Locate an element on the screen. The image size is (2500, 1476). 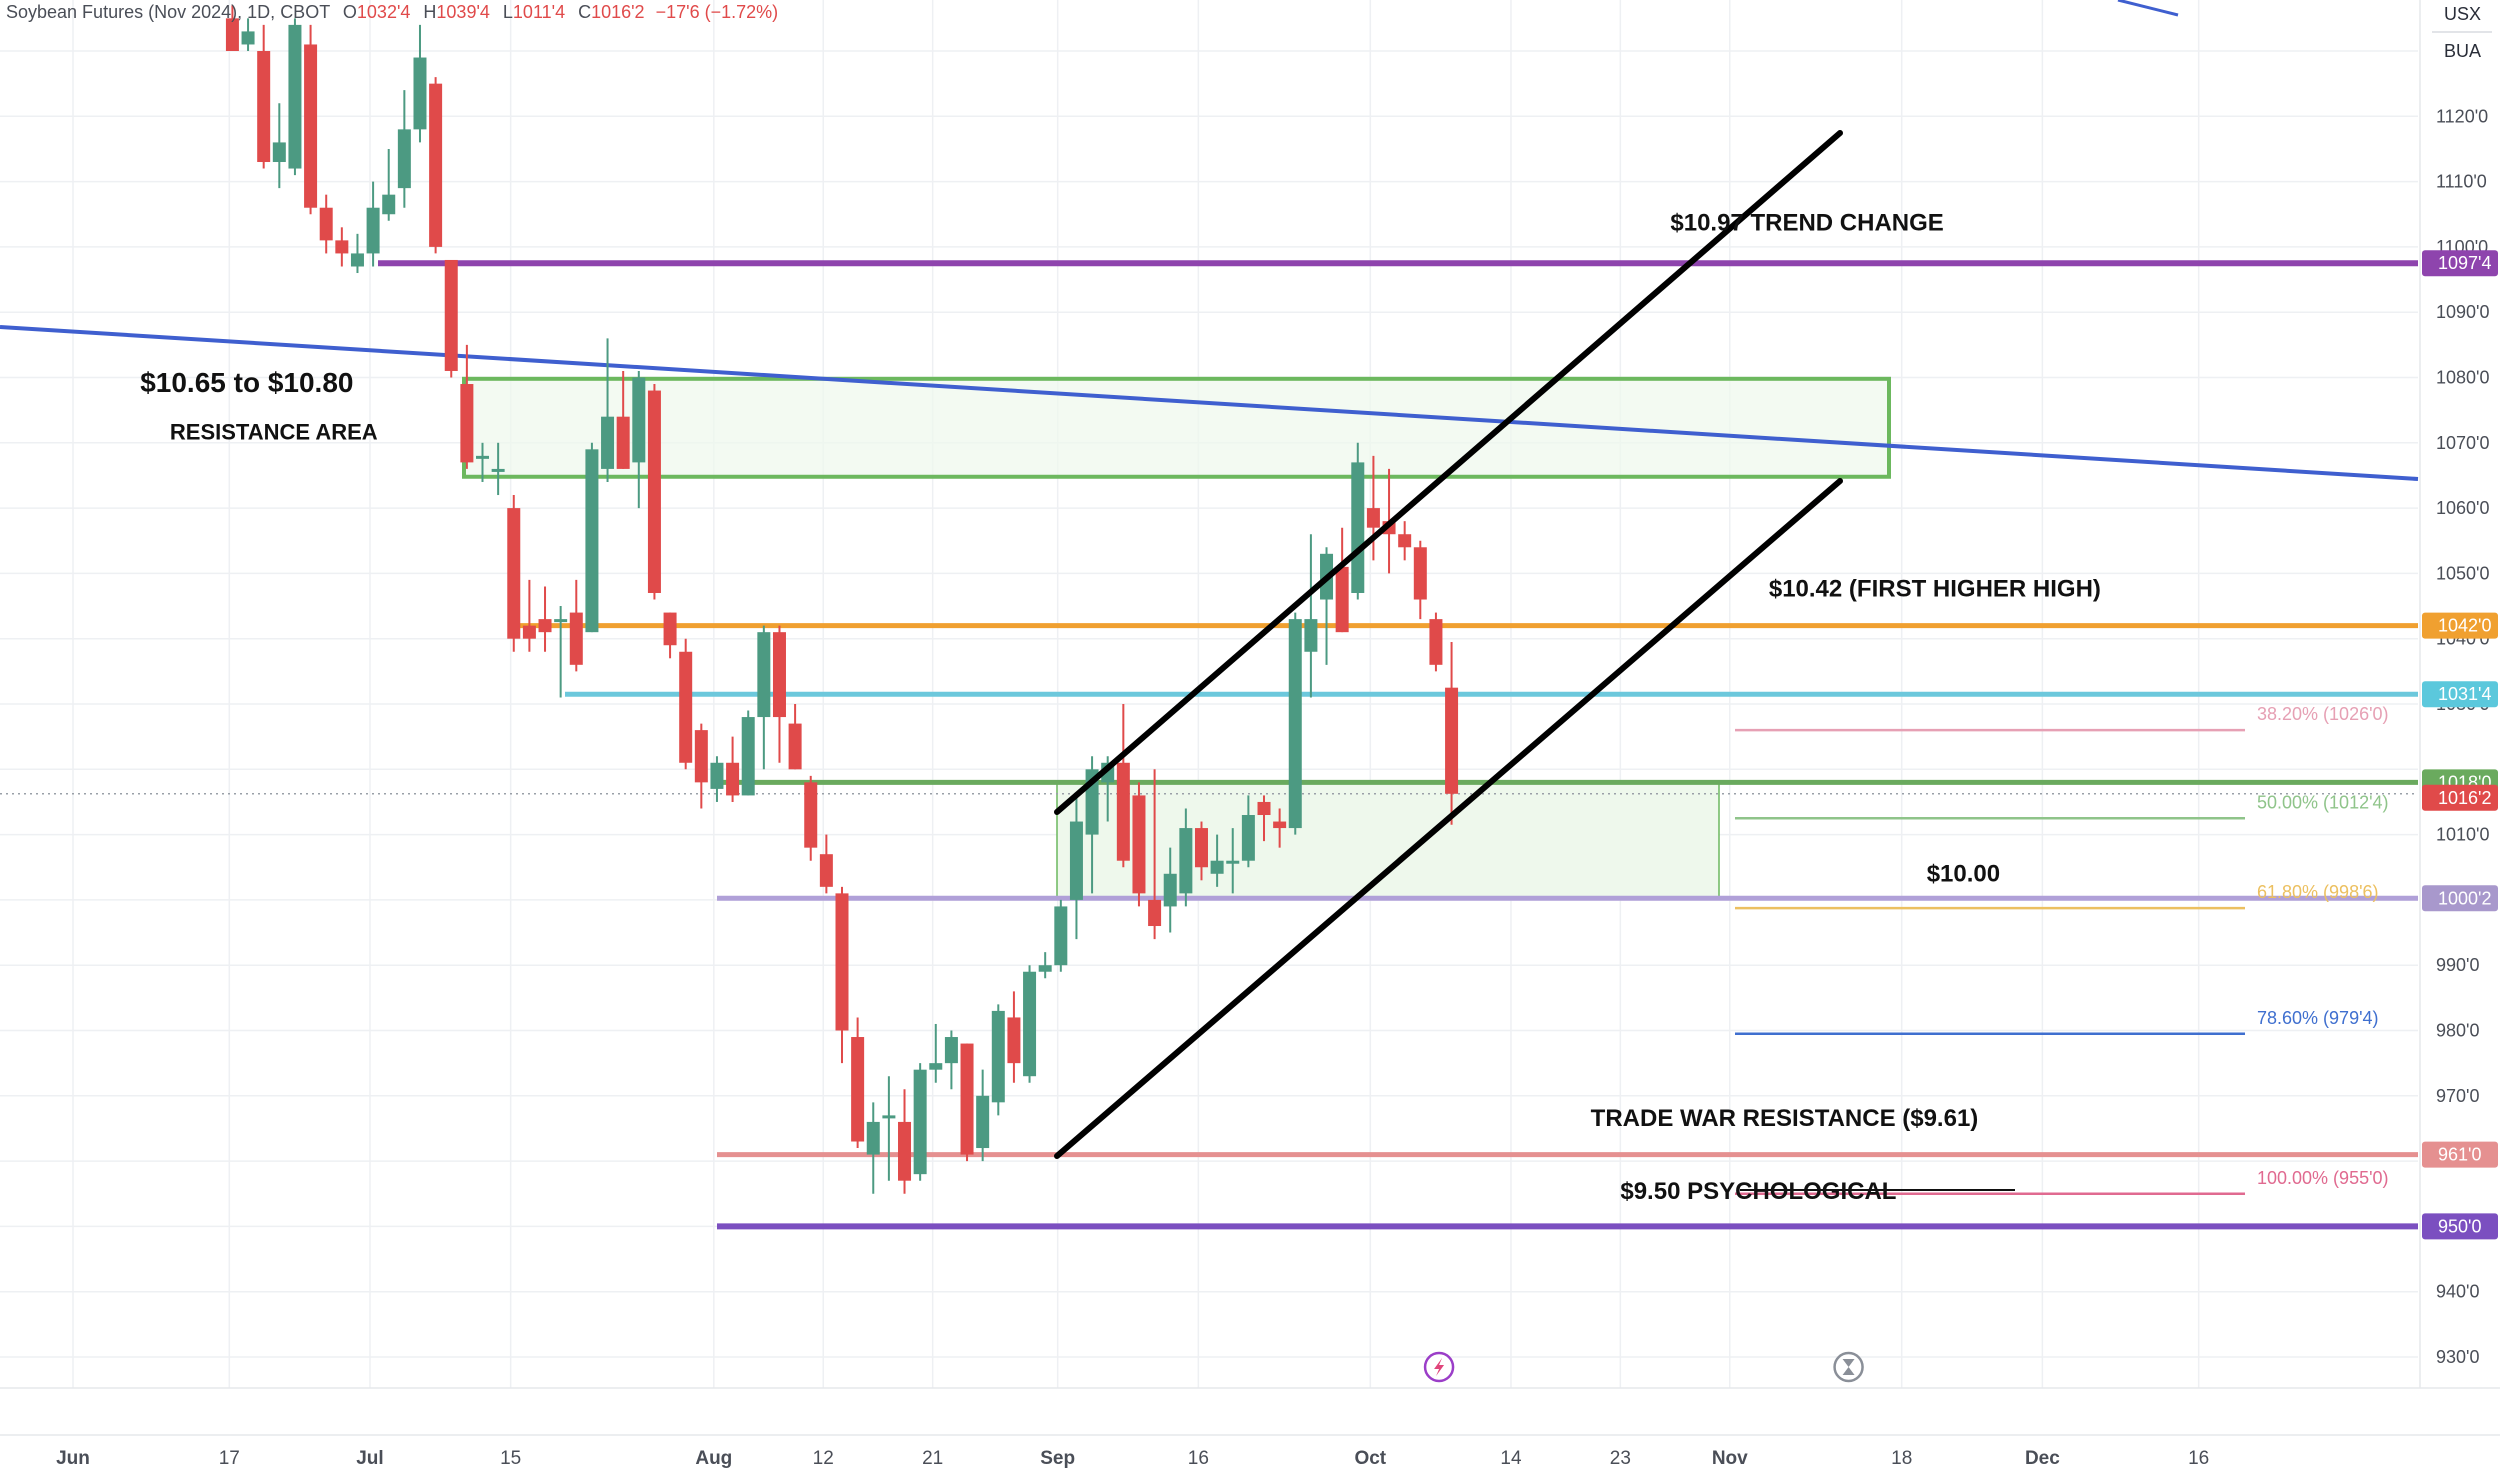
symbol-name: Soybean Futures (Nov 2024) is located at coordinates (122, 12).